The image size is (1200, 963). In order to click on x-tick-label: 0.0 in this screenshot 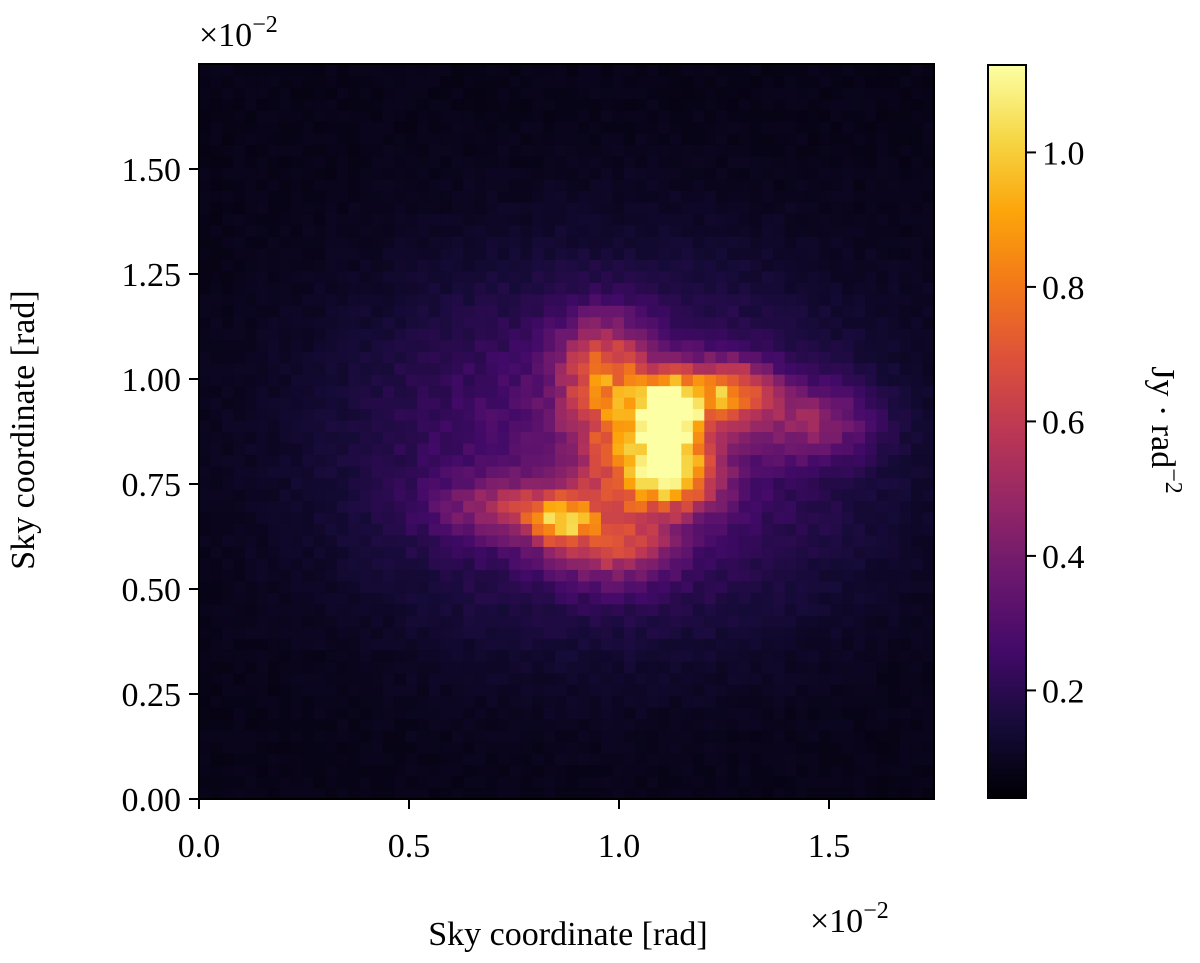, I will do `click(199, 846)`.